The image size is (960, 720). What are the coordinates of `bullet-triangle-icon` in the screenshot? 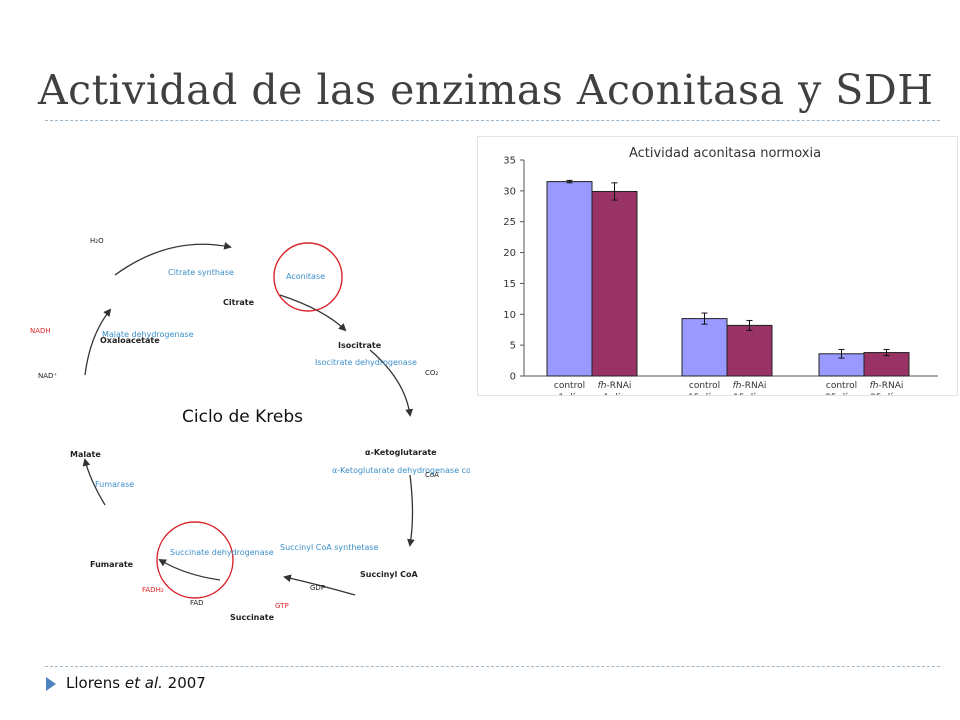 It's located at (51, 684).